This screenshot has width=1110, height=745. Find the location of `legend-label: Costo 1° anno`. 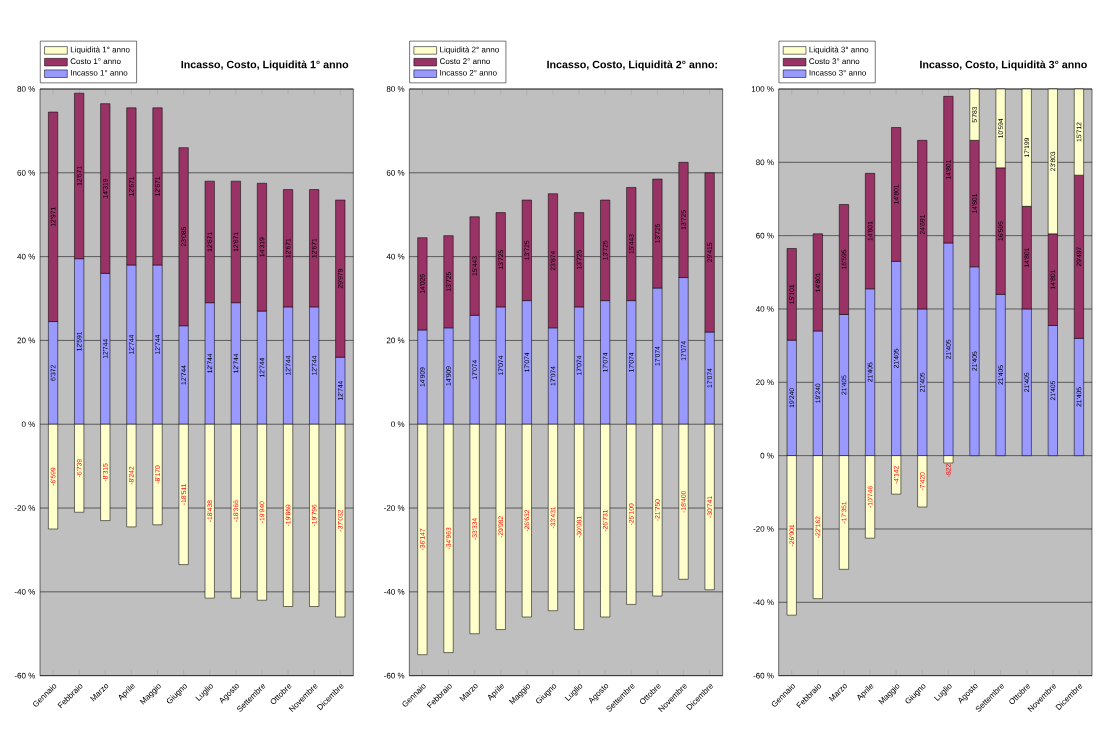

legend-label: Costo 1° anno is located at coordinates (95, 61).